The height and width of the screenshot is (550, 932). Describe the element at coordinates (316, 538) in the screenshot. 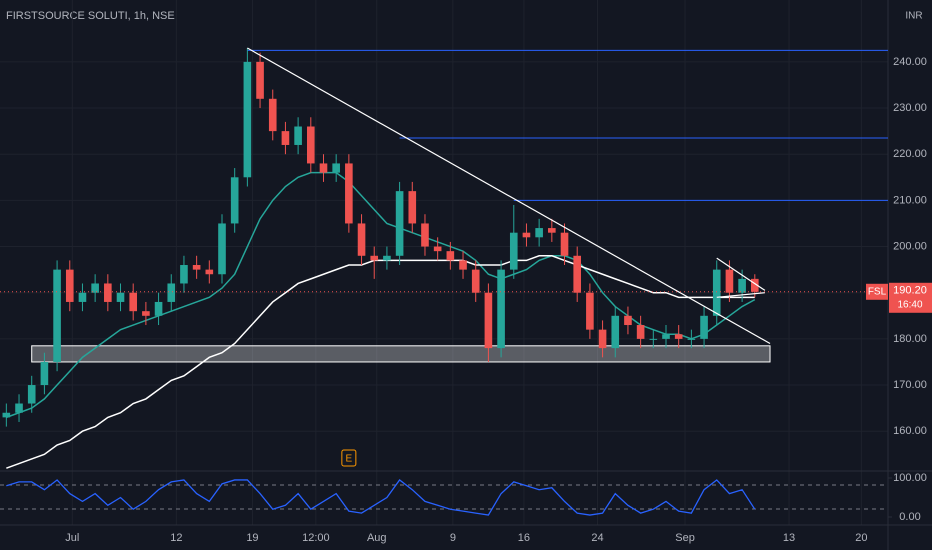

I see `x-tick-label: 12:00` at that location.